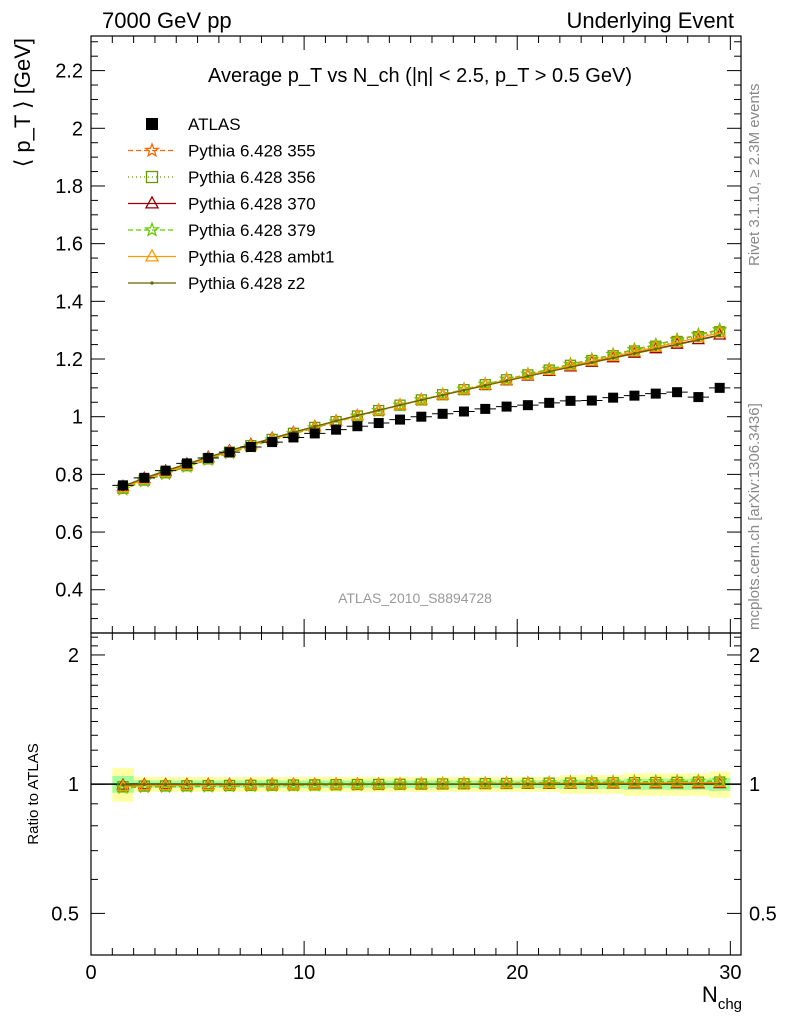  What do you see at coordinates (73, 656) in the screenshot?
I see `ratio-y-tick-label: 2` at bounding box center [73, 656].